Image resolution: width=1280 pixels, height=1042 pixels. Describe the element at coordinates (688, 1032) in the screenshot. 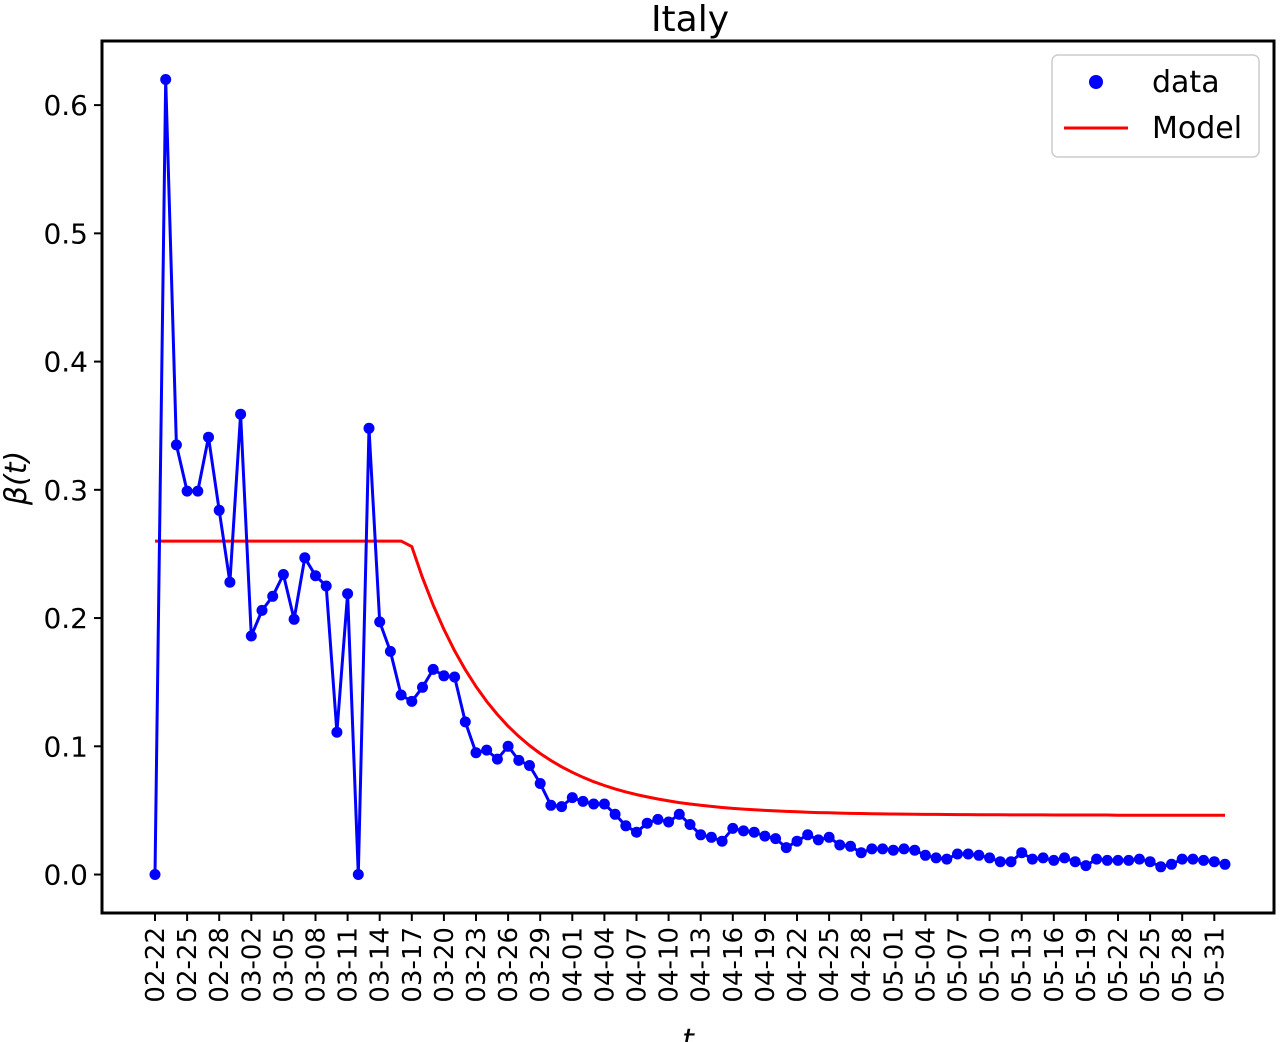

I see `x-axis-label: t` at that location.